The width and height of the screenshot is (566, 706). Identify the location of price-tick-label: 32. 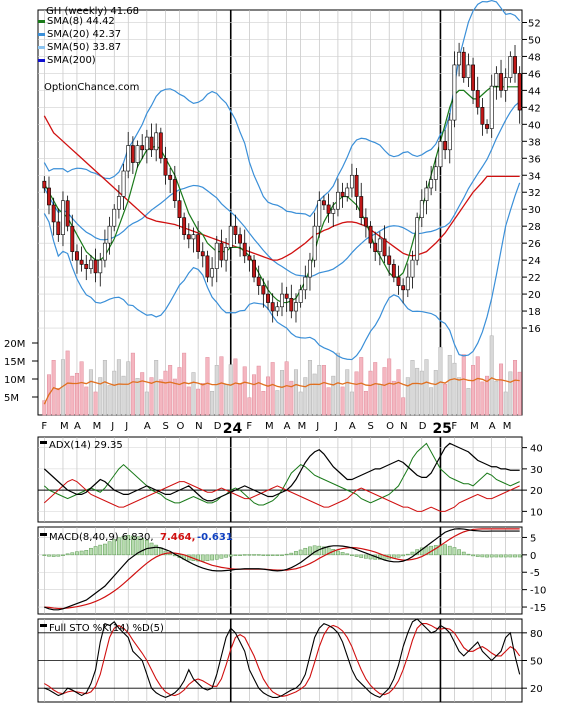
(534, 193).